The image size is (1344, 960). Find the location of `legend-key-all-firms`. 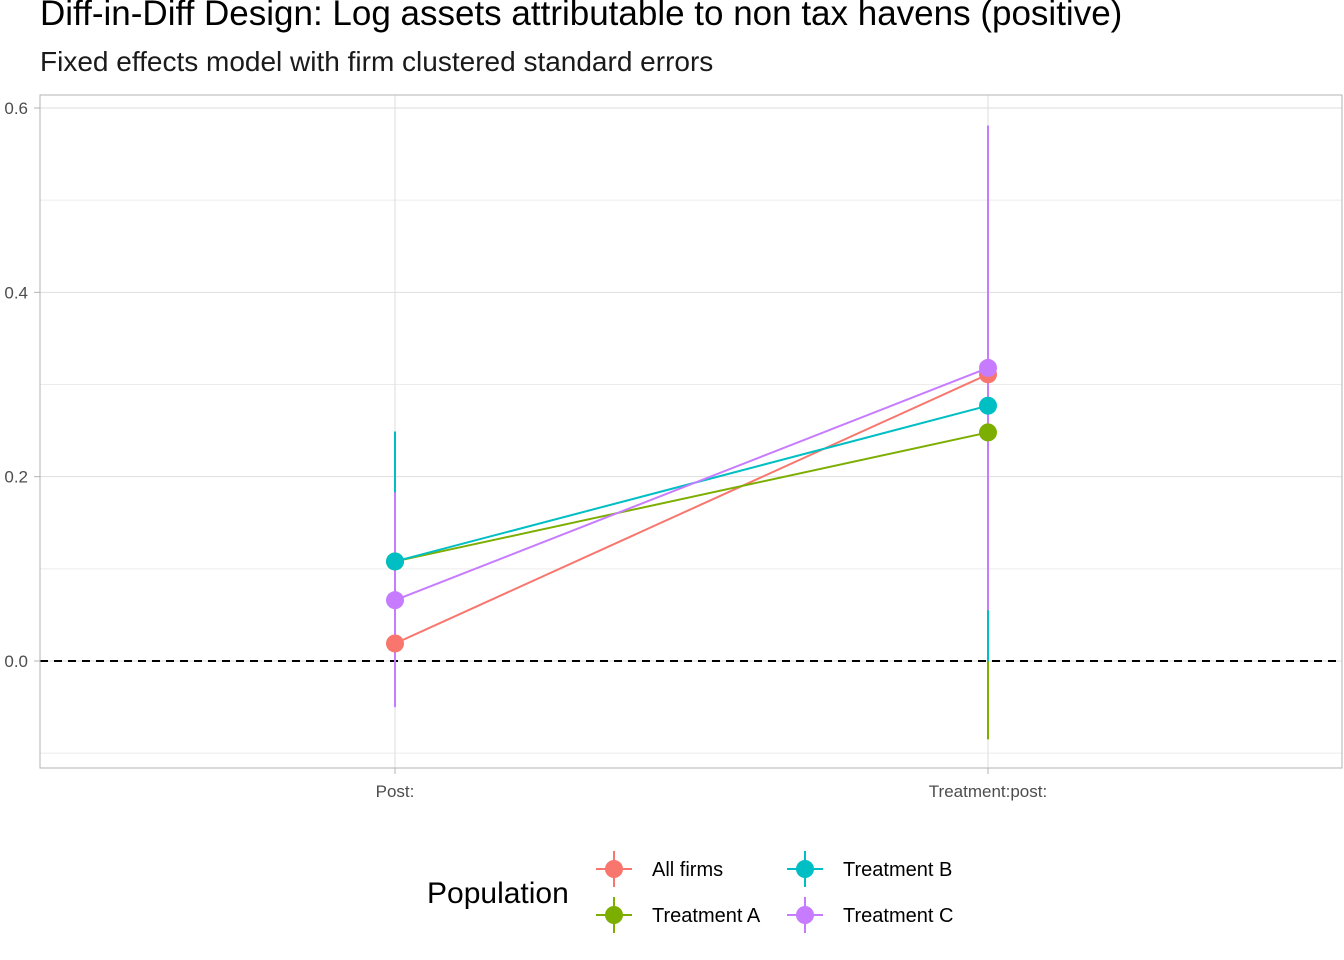

legend-key-all-firms is located at coordinates (614, 869).